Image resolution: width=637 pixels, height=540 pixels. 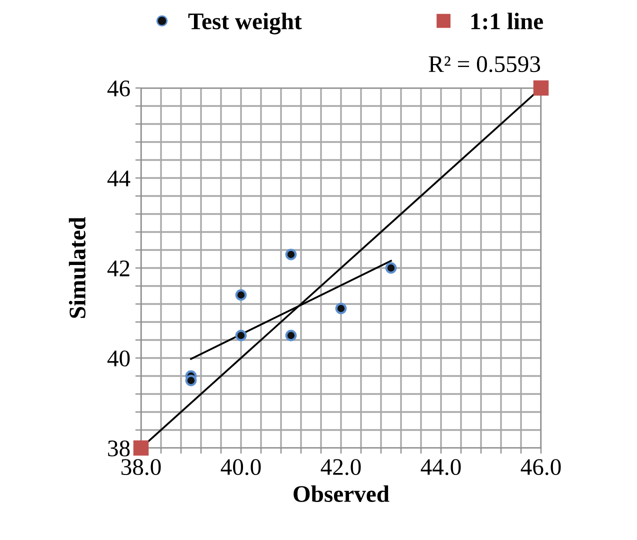 What do you see at coordinates (342, 493) in the screenshot?
I see `x-axis-title: Observed` at bounding box center [342, 493].